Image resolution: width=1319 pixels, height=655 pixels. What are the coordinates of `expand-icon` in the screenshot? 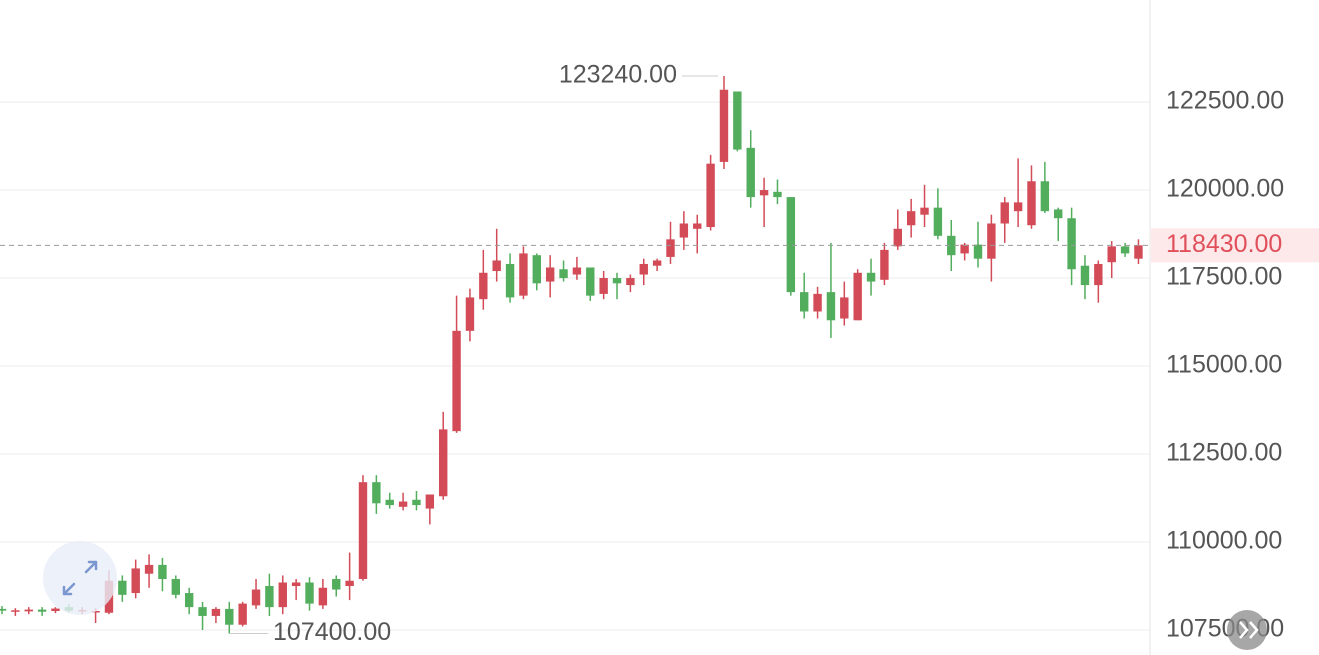 It's located at (80, 578).